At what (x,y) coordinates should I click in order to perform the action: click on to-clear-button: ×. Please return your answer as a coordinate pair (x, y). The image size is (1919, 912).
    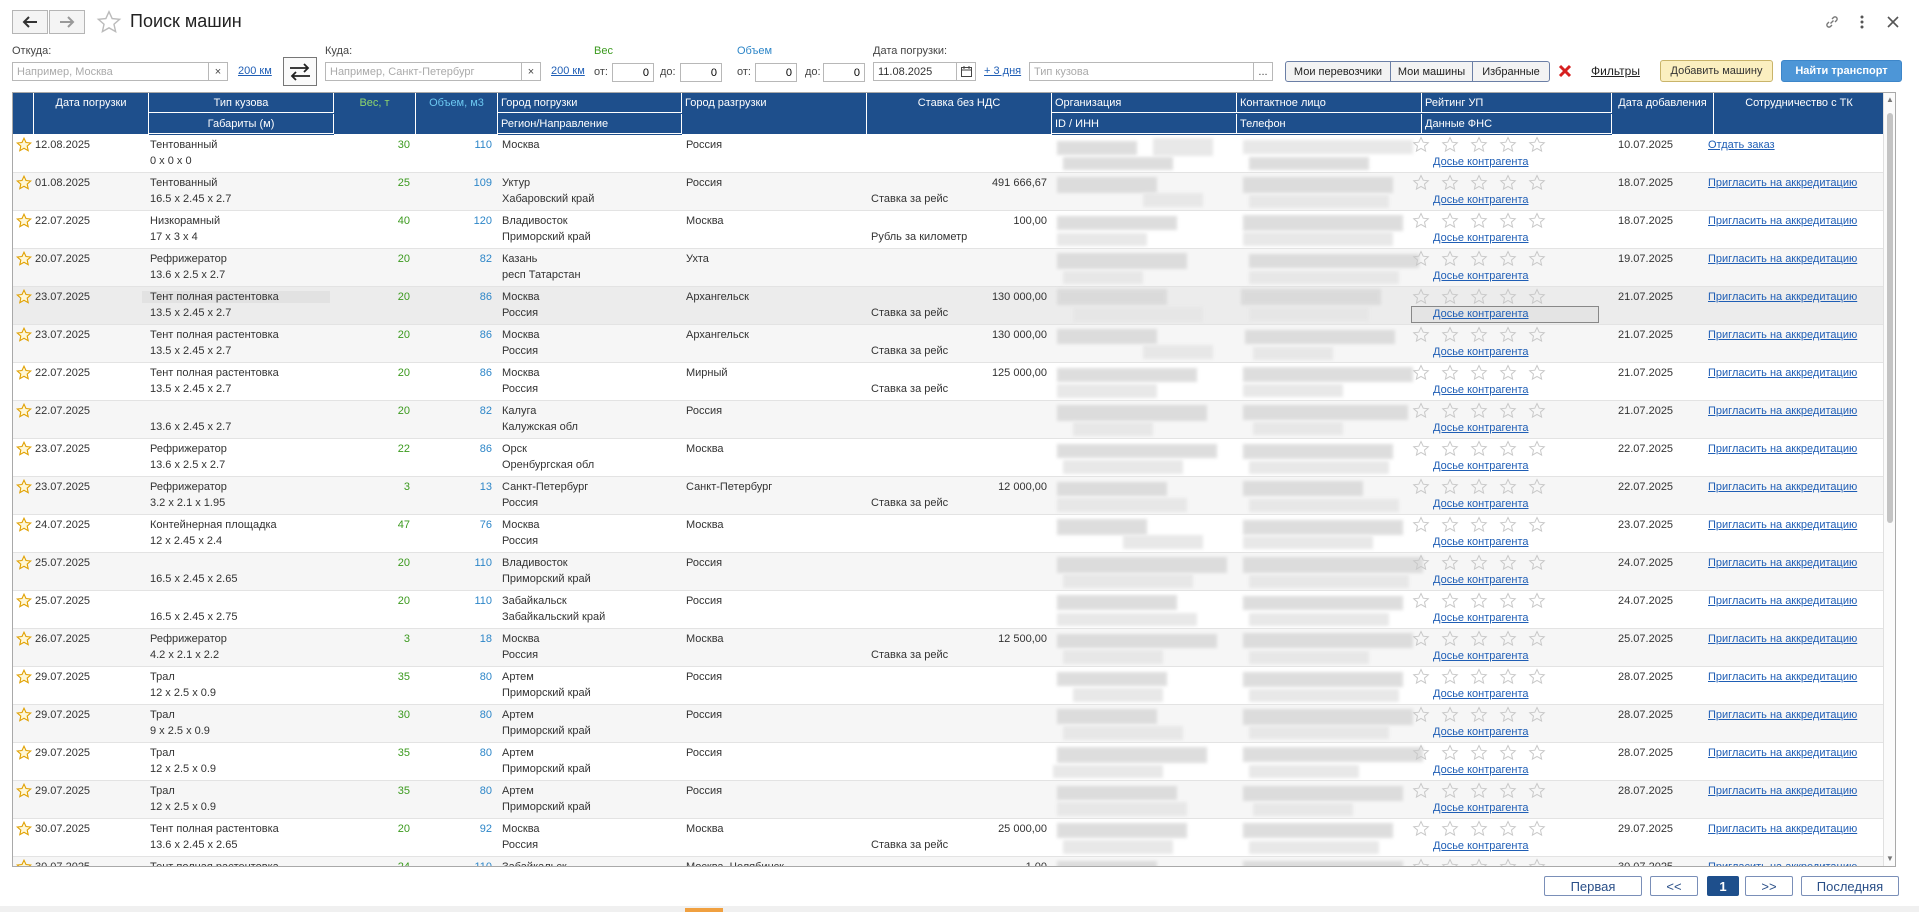
    Looking at the image, I should click on (531, 71).